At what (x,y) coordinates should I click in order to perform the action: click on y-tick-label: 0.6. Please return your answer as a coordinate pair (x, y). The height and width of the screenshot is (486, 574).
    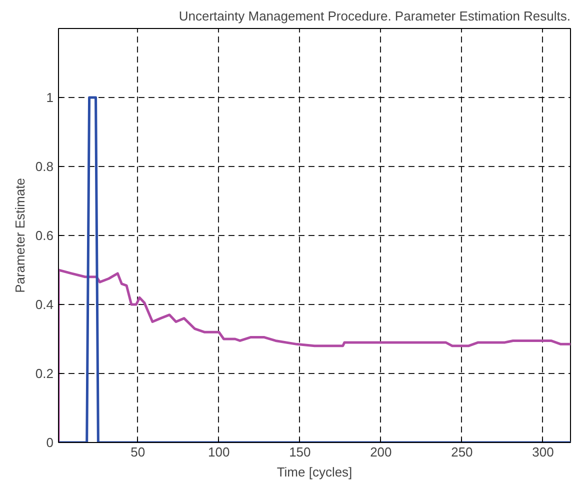
    Looking at the image, I should click on (44, 235).